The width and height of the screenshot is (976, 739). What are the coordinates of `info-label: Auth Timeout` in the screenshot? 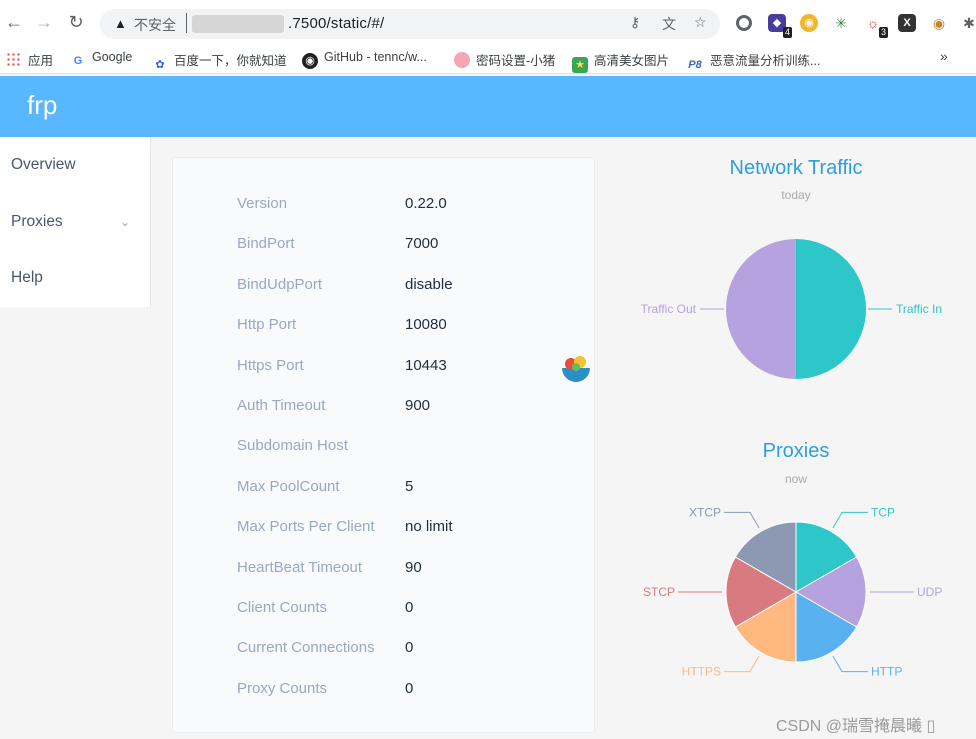 It's located at (281, 405).